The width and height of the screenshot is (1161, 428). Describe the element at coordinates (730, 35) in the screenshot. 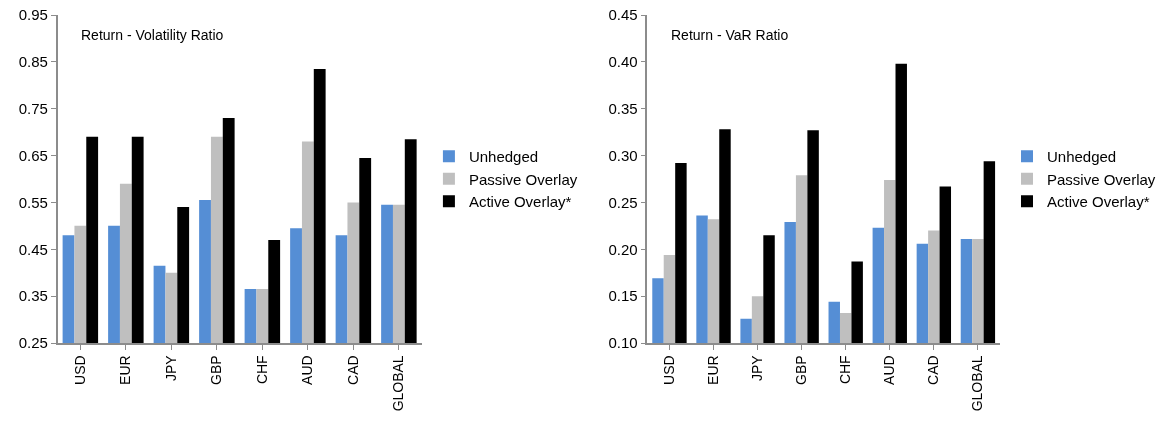

I see `text: Return - VaR Ratio` at that location.